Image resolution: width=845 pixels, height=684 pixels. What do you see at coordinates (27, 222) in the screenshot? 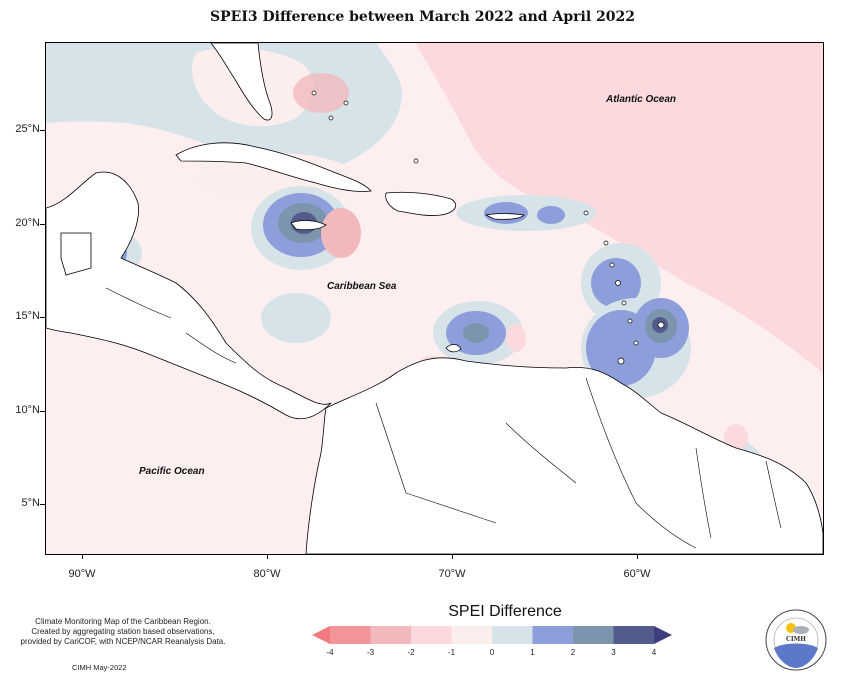
I see `lat-label: 20°N` at bounding box center [27, 222].